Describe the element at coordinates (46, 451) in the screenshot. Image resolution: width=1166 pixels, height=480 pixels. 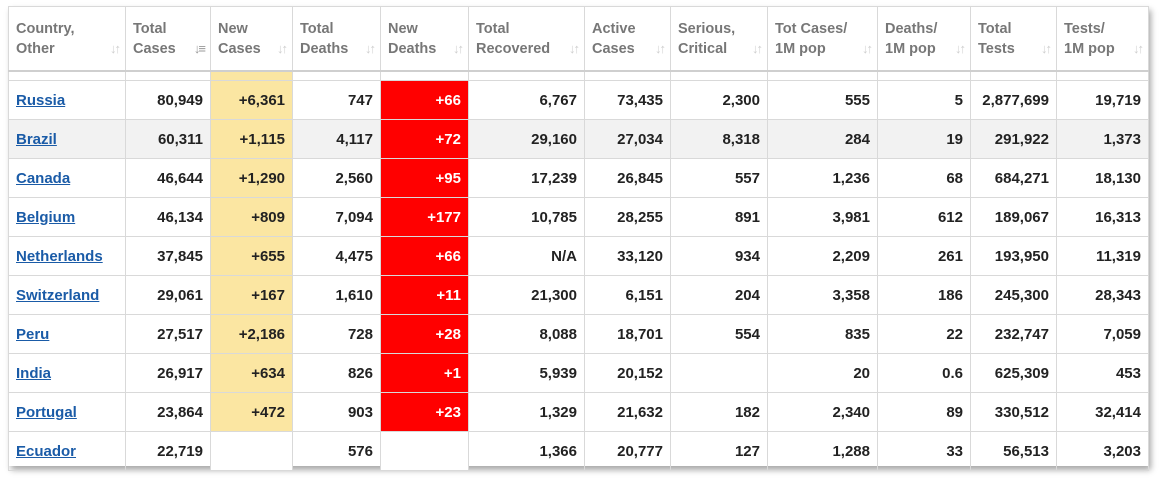
I see `country-link: Ecuador` at that location.